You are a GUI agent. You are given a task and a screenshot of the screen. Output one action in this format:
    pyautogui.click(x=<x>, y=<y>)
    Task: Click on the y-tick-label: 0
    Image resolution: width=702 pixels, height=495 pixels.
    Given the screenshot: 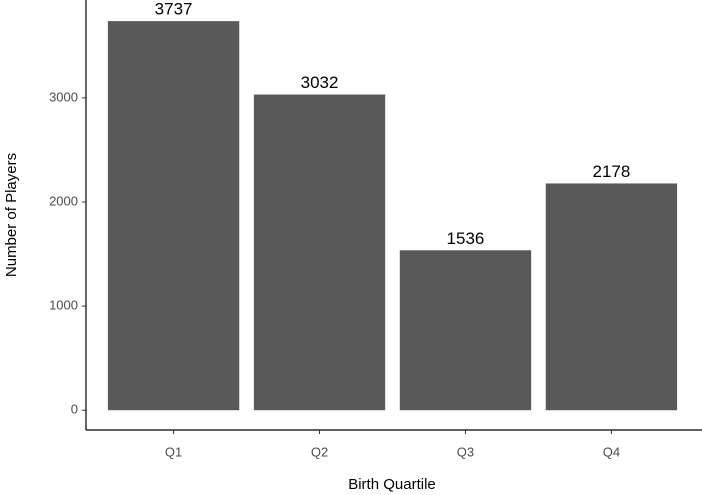 What is the action you would take?
    pyautogui.click(x=74, y=409)
    